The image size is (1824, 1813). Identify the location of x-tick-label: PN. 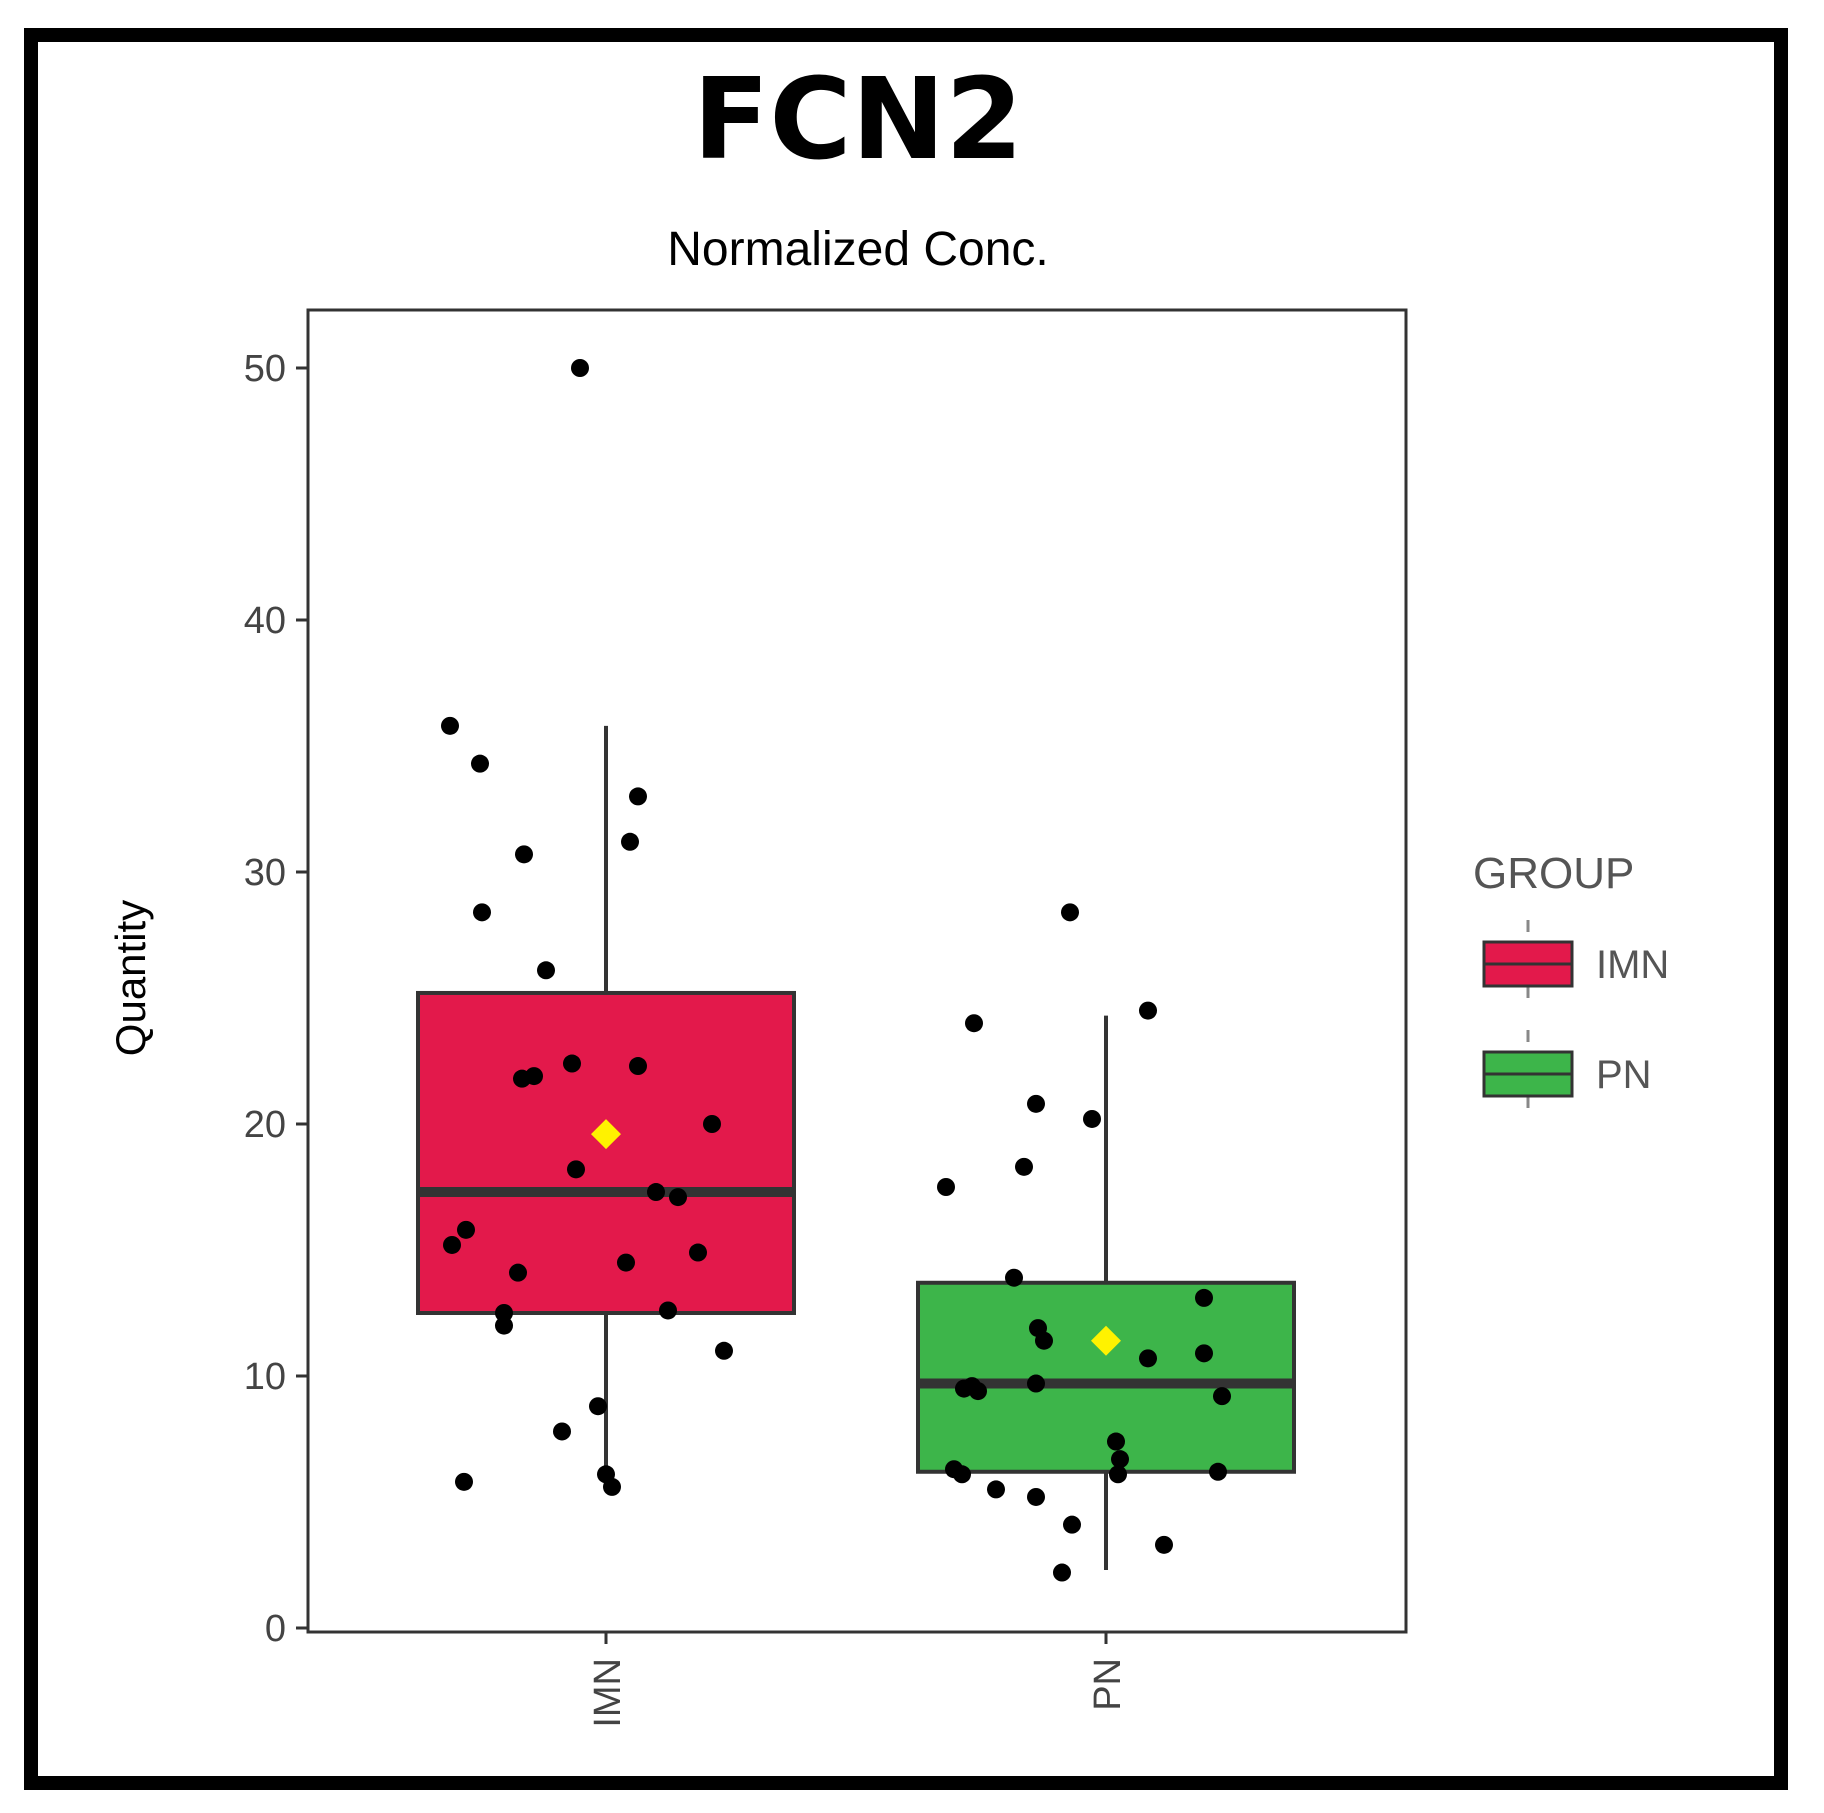
(1108, 1684).